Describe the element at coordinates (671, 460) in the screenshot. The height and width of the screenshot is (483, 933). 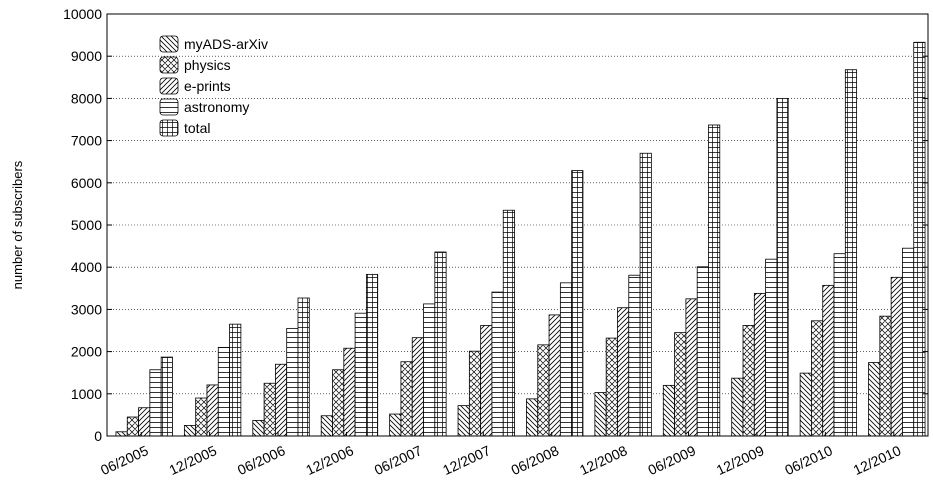
I see `x-tick-label: 06/2009` at that location.